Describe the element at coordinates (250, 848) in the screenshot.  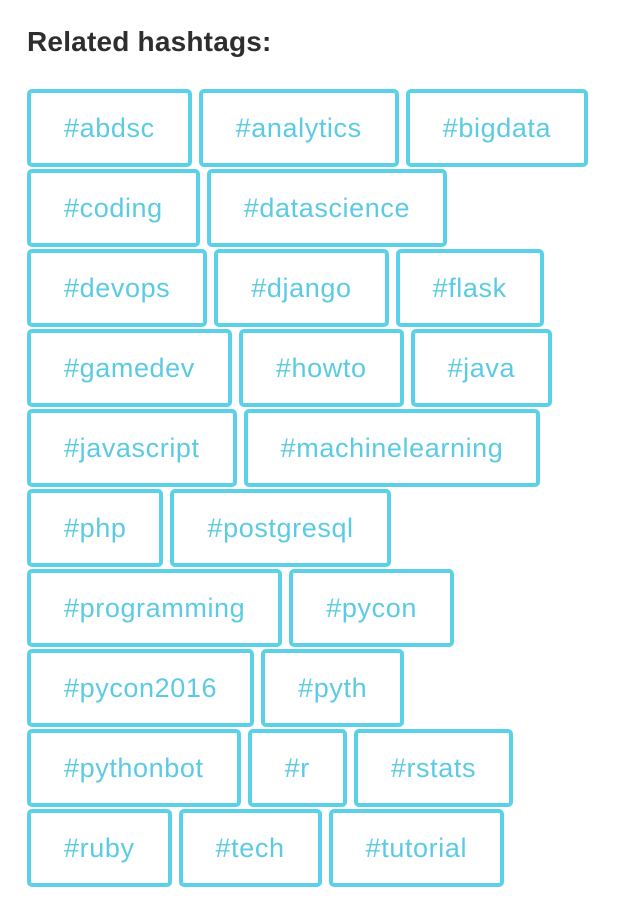
I see `hashtag-tech: #tech` at that location.